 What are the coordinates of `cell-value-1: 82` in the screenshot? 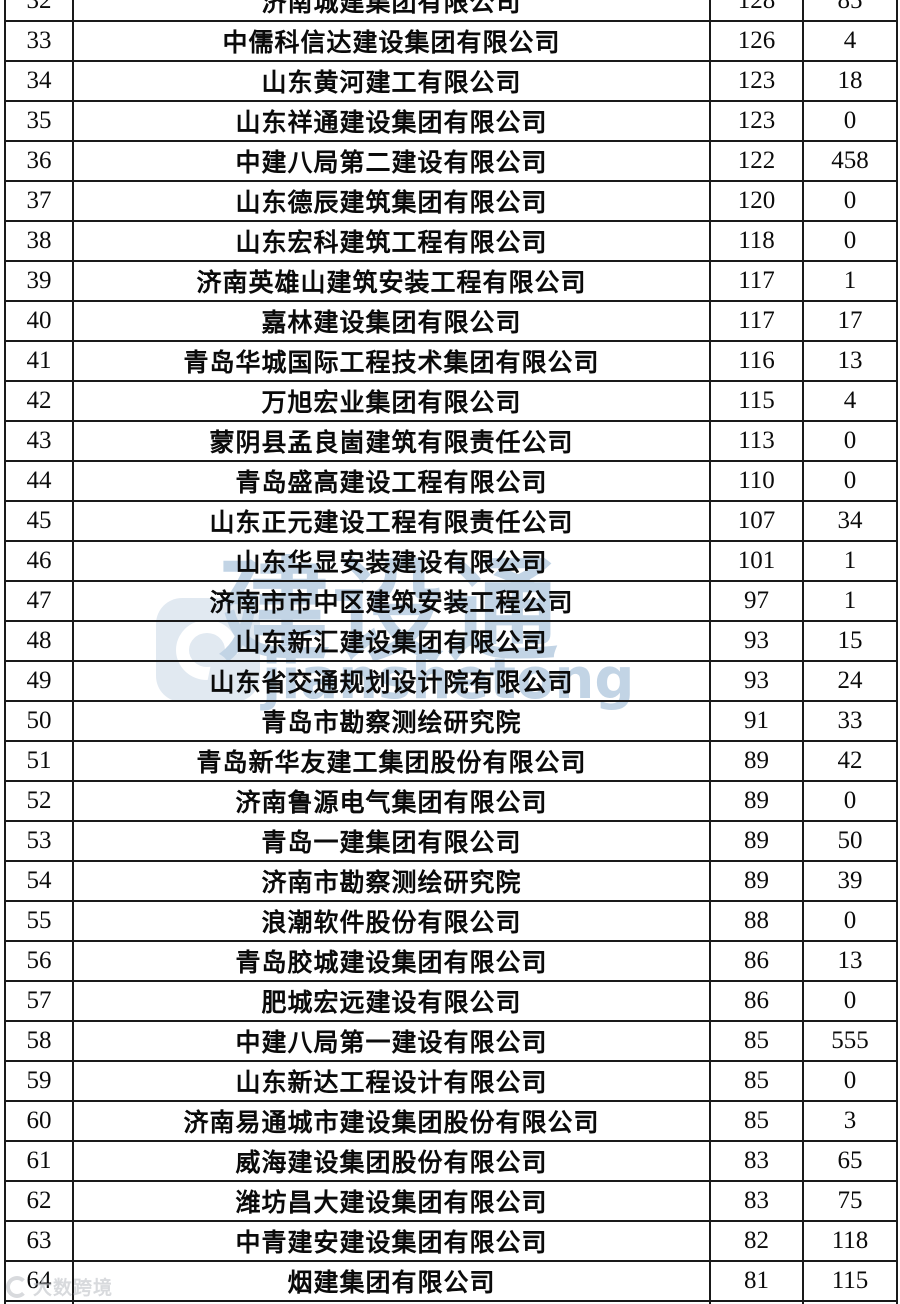 It's located at (756, 1241).